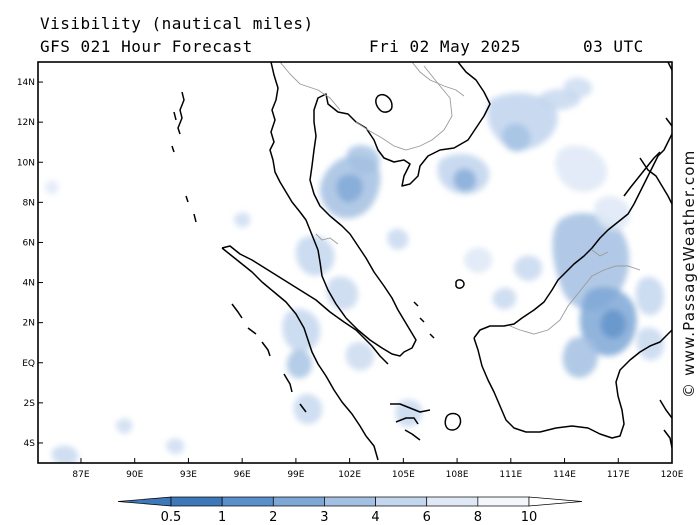 Image resolution: width=700 pixels, height=525 pixels. What do you see at coordinates (457, 475) in the screenshot?
I see `longitude-tick-label: 108E` at bounding box center [457, 475].